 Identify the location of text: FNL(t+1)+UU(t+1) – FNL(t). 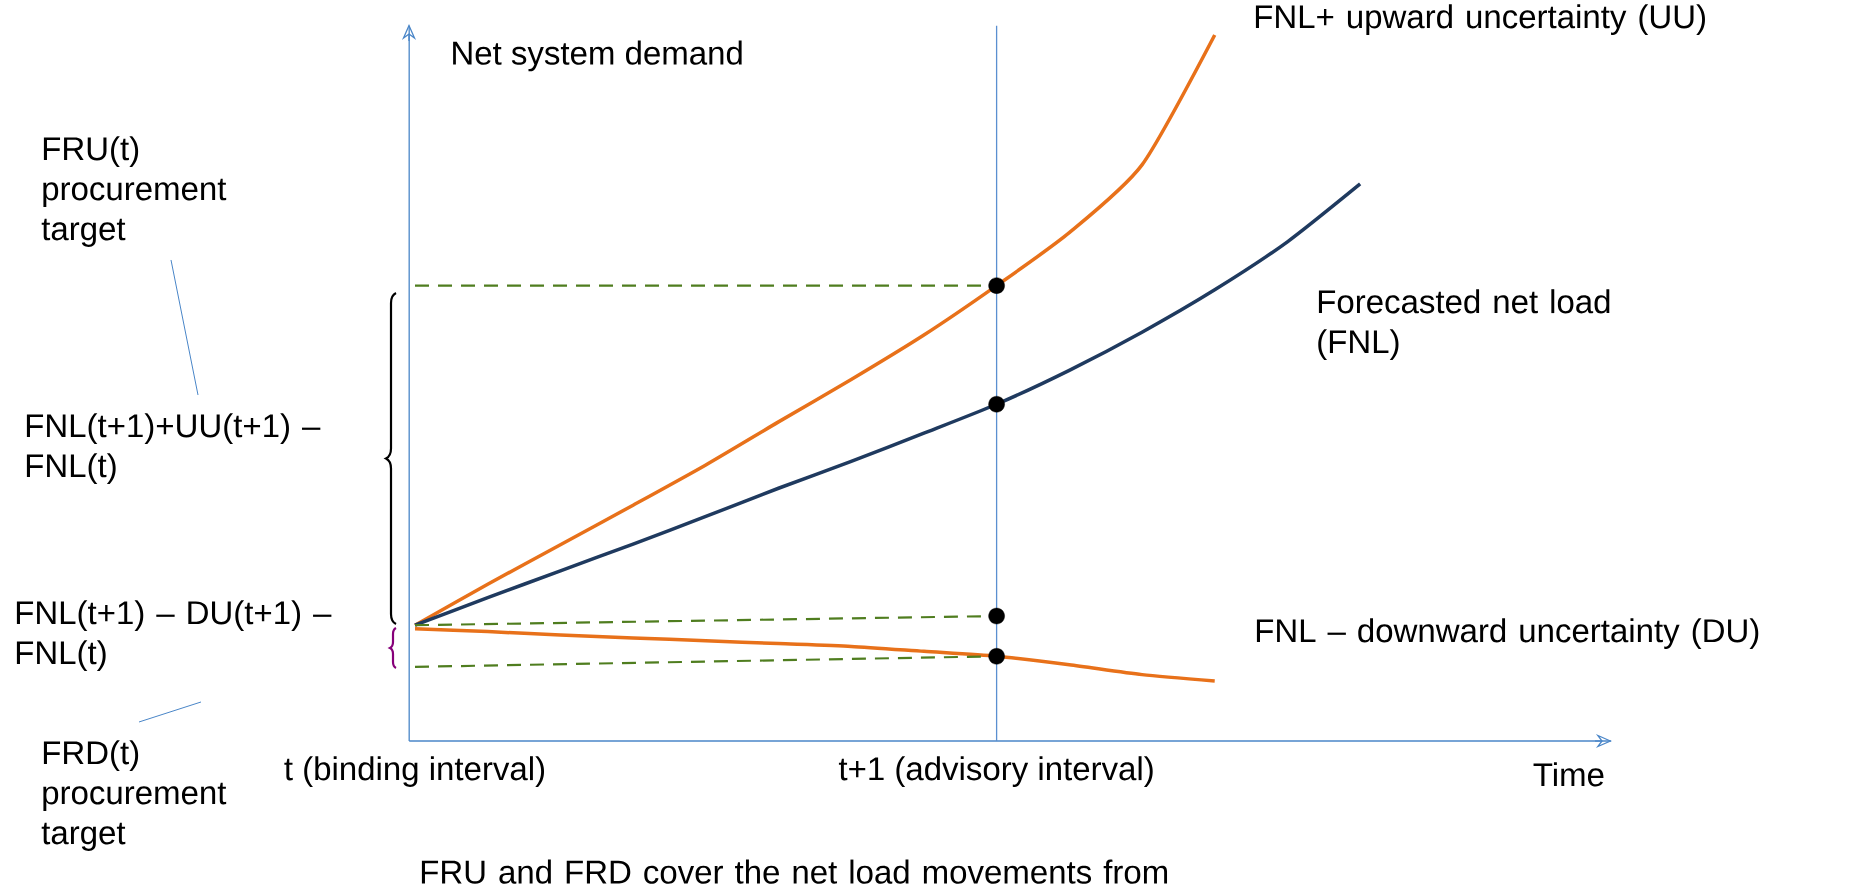
(173, 448).